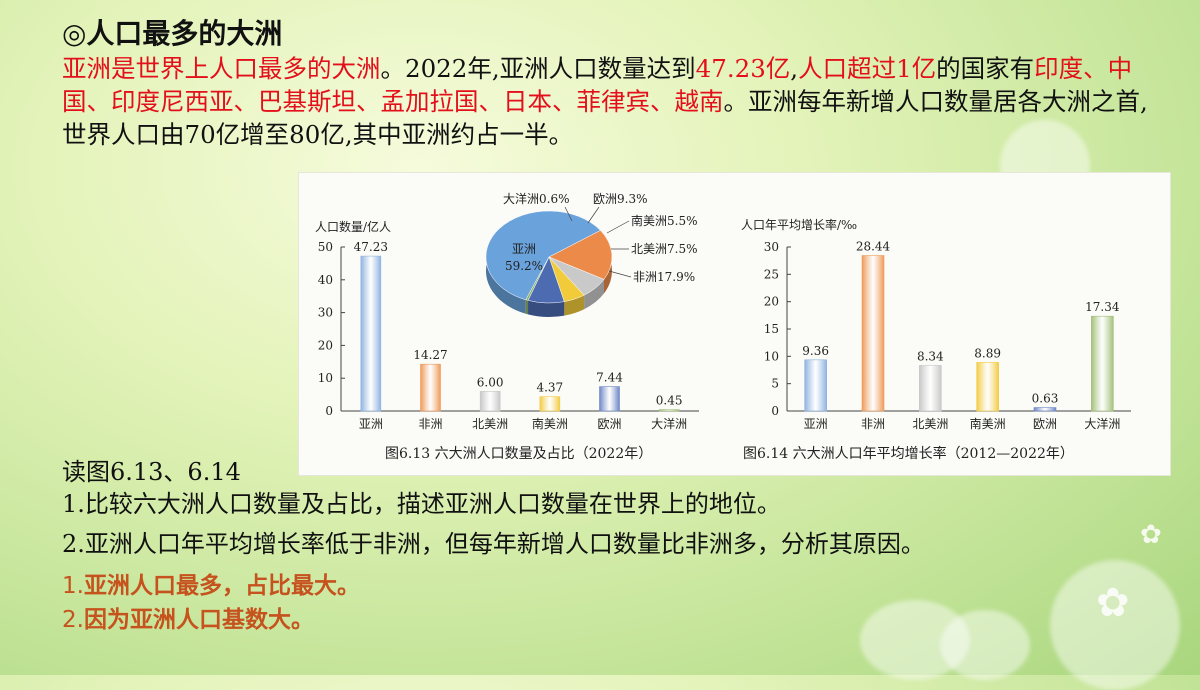 The width and height of the screenshot is (1200, 690). I want to click on answer-text: 亚洲人口最多，占比最大。, so click(221, 586).